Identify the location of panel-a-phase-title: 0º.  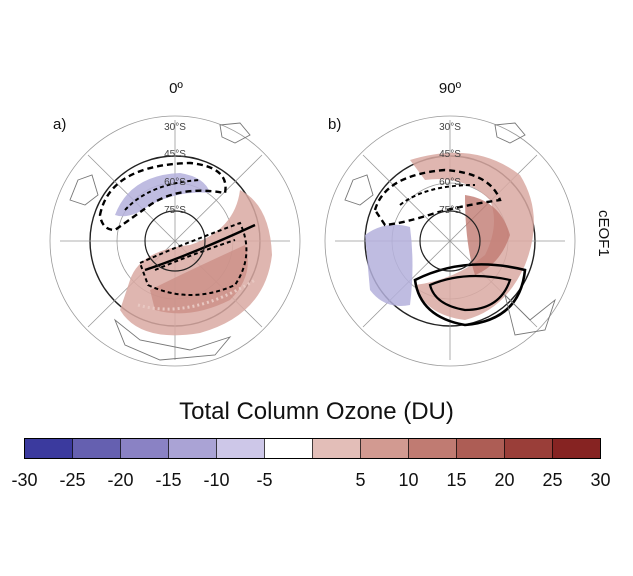
(176, 88).